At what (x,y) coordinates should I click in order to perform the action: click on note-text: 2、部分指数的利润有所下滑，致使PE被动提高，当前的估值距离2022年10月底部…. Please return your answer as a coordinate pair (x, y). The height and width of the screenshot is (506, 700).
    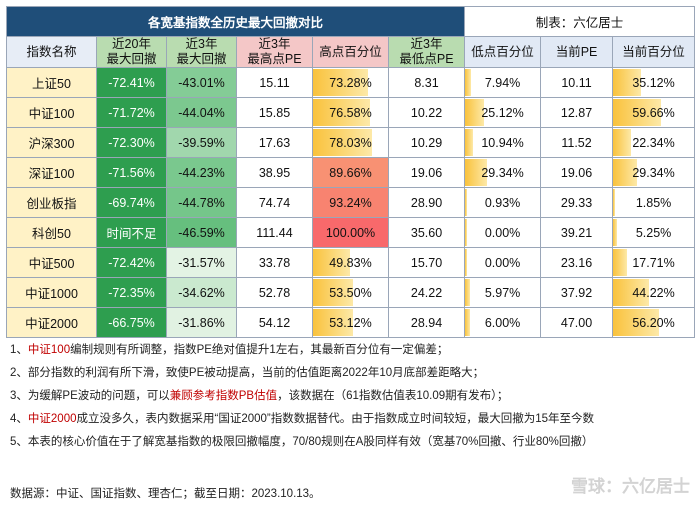
    Looking at the image, I should click on (247, 373).